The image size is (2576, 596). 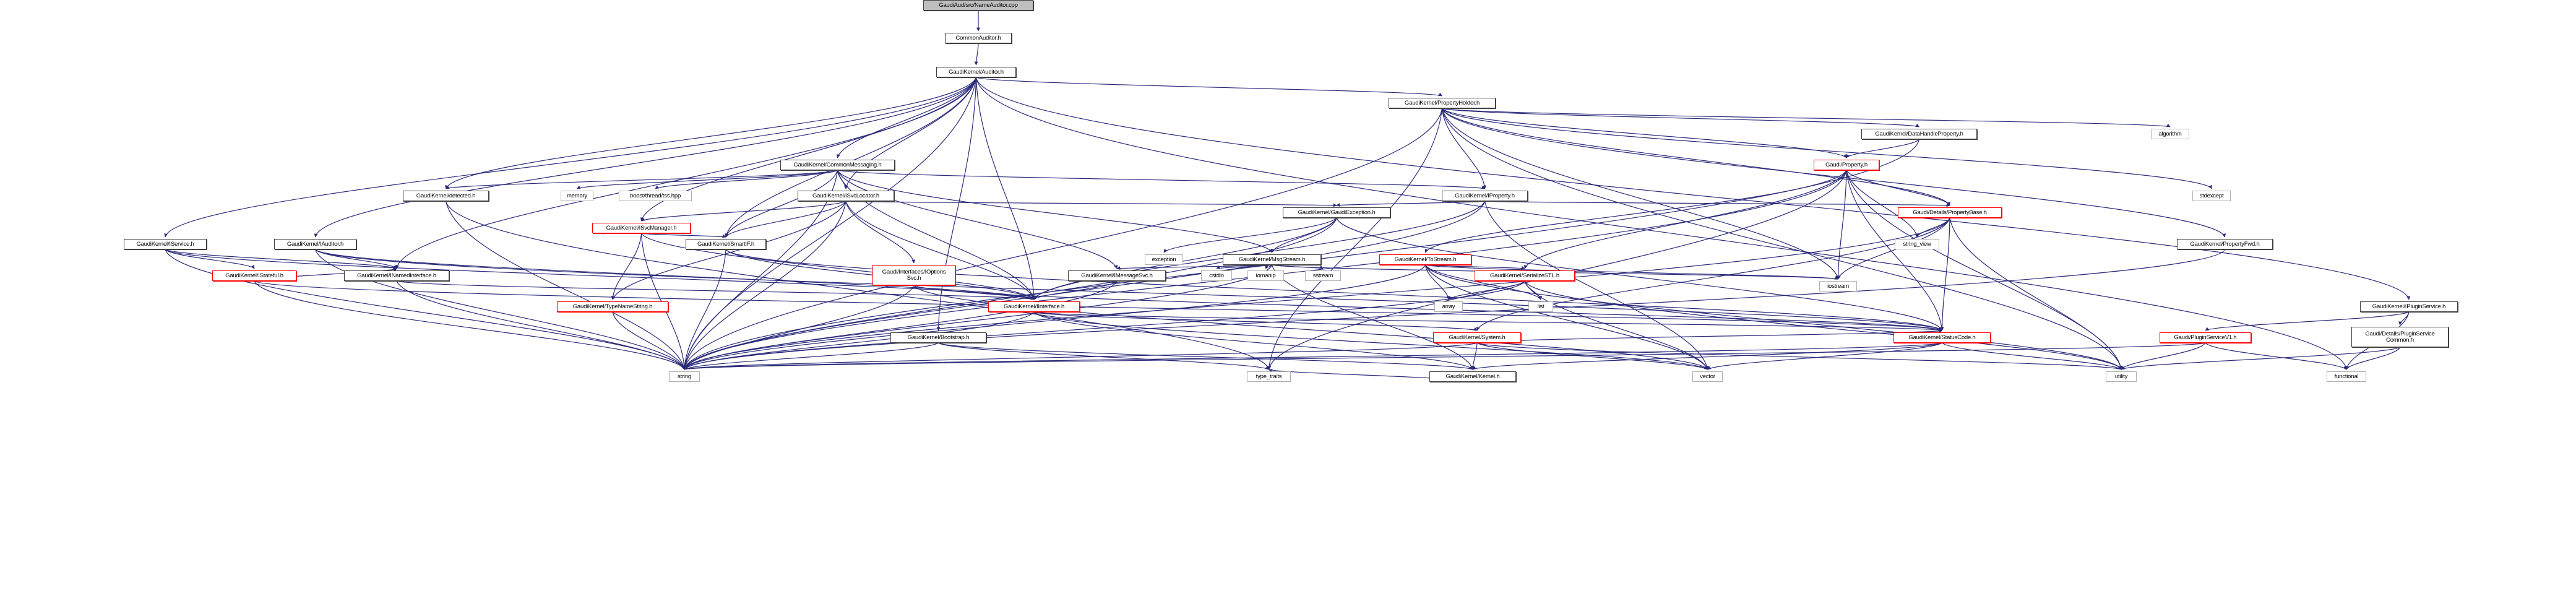 What do you see at coordinates (1117, 275) in the screenshot?
I see `graph-node-n28: GaudiKernel/IMessageSvc.h` at bounding box center [1117, 275].